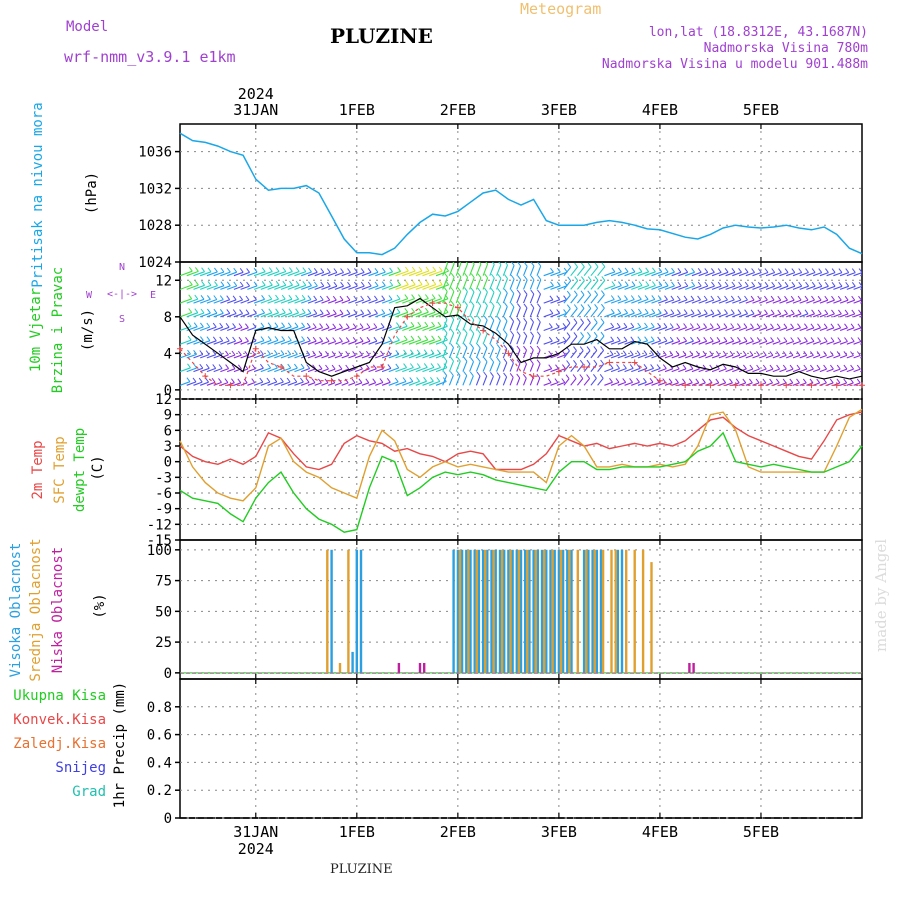 This screenshot has width=900, height=900. I want to click on wind-barbs, so click(521, 324).